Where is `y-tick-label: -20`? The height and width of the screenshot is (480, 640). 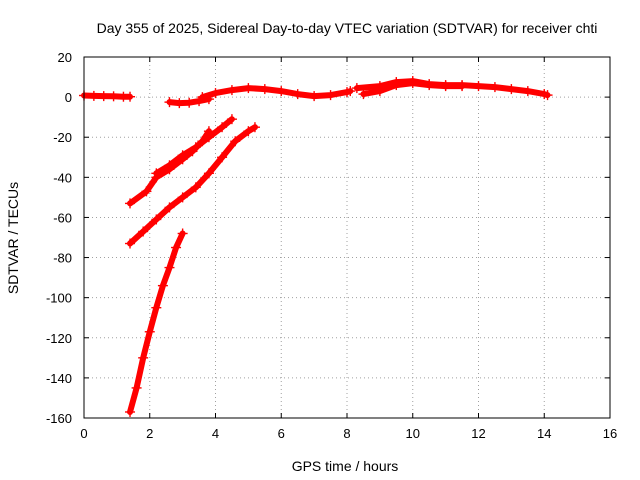 y-tick-label: -20 is located at coordinates (62, 137).